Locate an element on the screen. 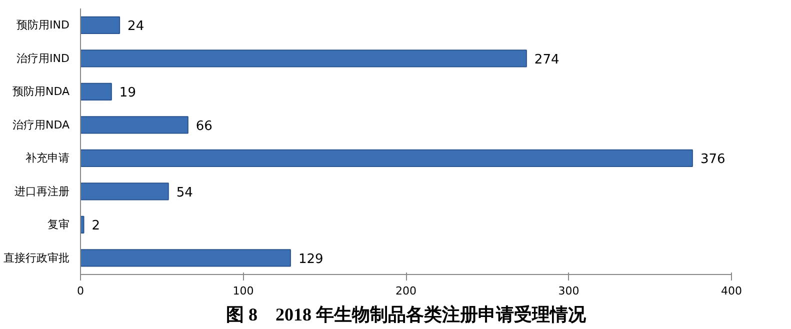 The width and height of the screenshot is (791, 329). text: 图 8 2018 年生物制品各类注册申请受理情况 is located at coordinates (406, 314).